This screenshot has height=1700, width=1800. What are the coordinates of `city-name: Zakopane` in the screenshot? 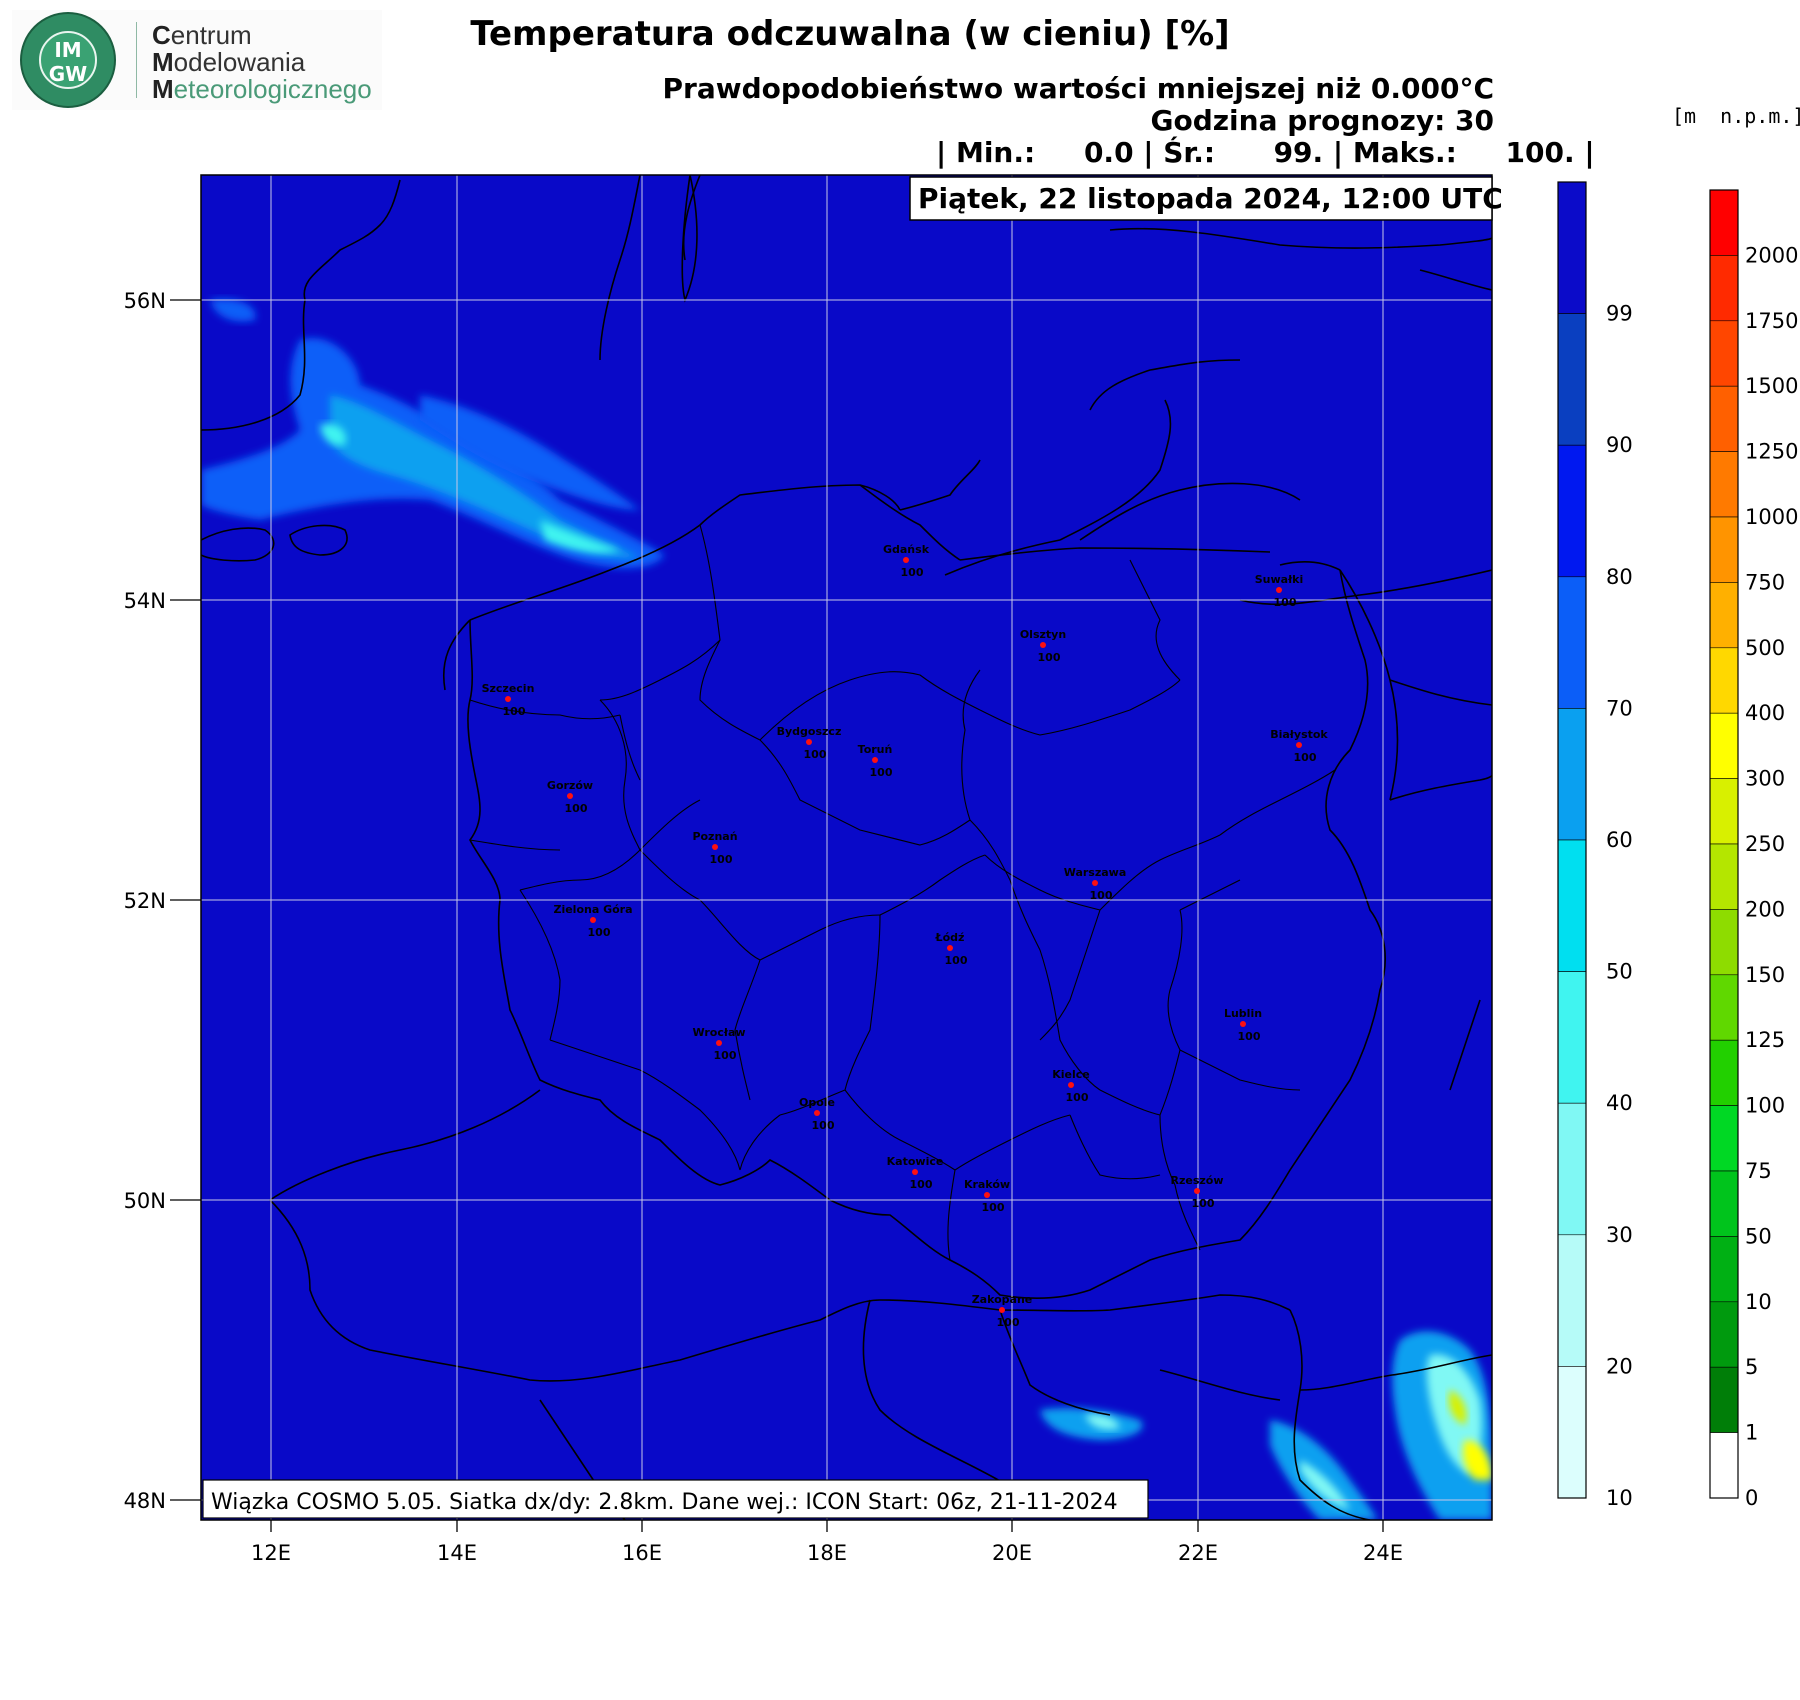 It's located at (1002, 1299).